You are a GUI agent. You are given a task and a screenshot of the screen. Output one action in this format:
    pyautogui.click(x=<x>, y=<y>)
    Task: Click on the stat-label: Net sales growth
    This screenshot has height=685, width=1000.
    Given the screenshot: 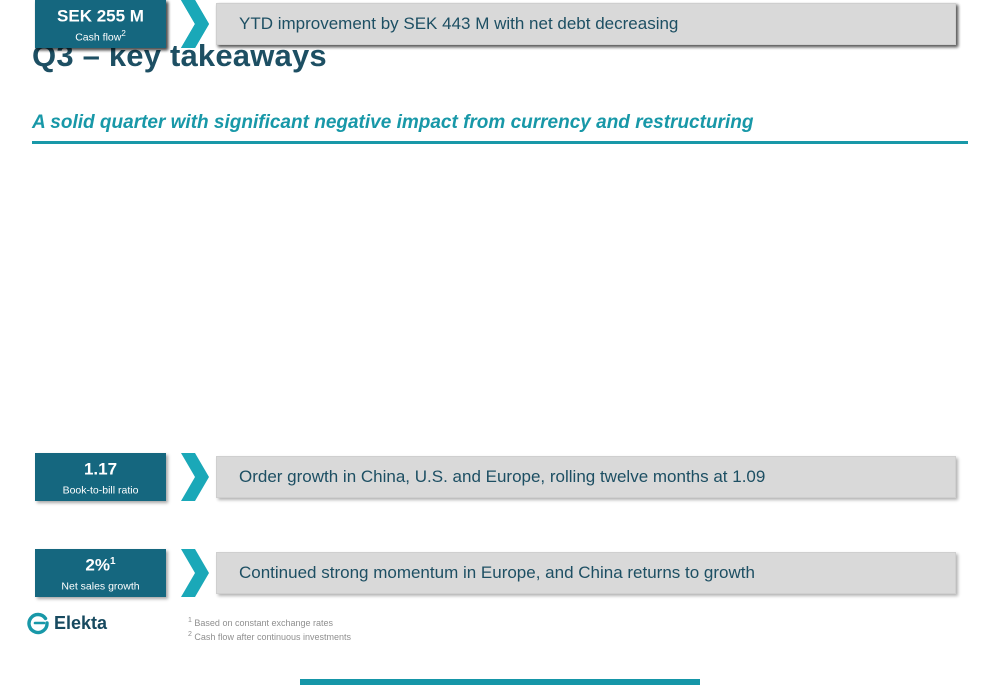 What is the action you would take?
    pyautogui.click(x=100, y=585)
    